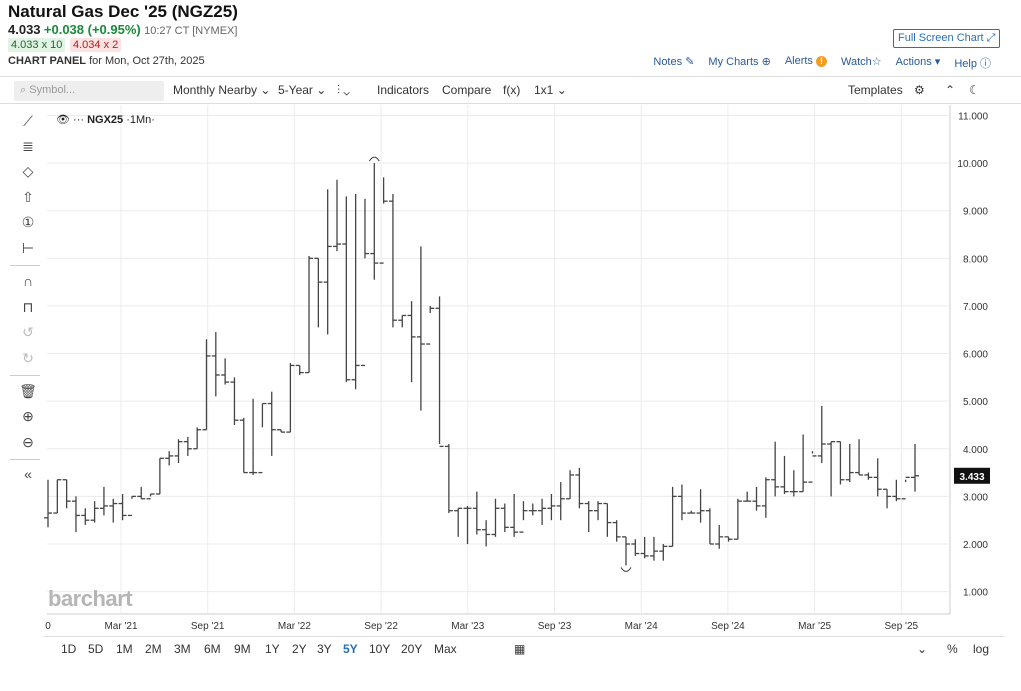 This screenshot has height=691, width=1021. What do you see at coordinates (28, 146) in the screenshot?
I see `fibonacci-tool-icon: ≣` at bounding box center [28, 146].